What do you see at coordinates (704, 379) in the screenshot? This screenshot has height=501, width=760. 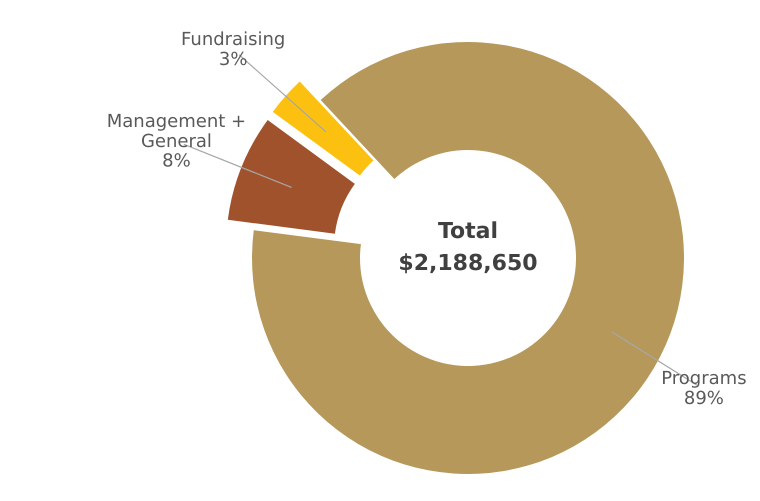 I see `slice-label: Programs` at bounding box center [704, 379].